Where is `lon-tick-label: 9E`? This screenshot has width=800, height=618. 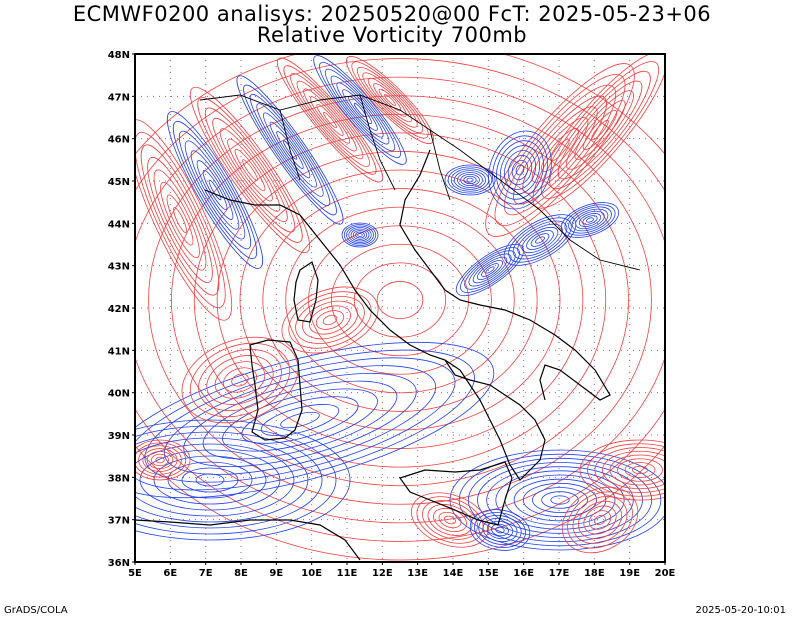
lon-tick-label: 9E is located at coordinates (276, 573).